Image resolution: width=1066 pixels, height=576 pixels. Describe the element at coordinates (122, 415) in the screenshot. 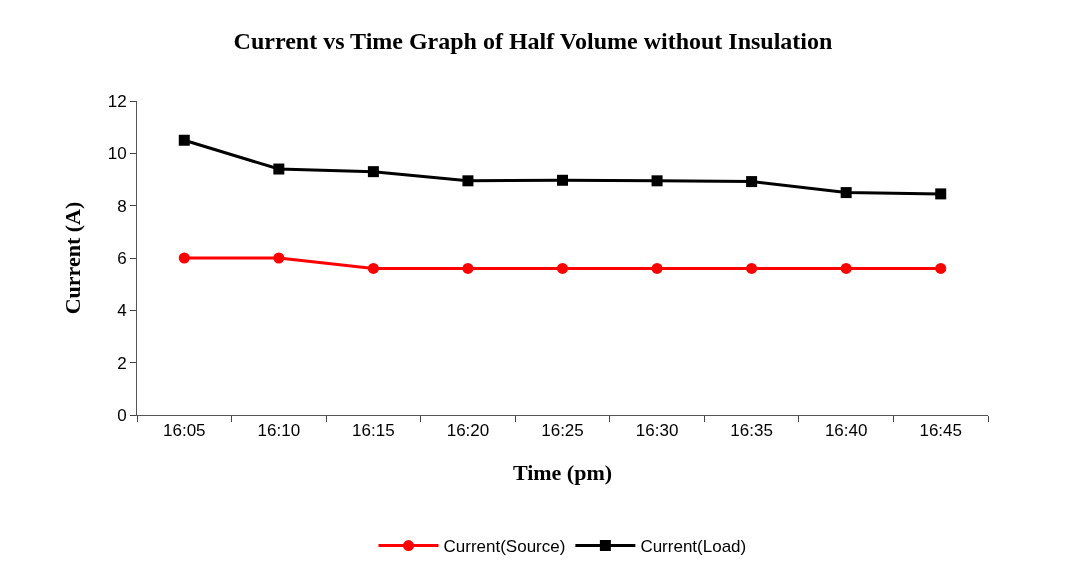

I see `y-tick-label: 0` at that location.